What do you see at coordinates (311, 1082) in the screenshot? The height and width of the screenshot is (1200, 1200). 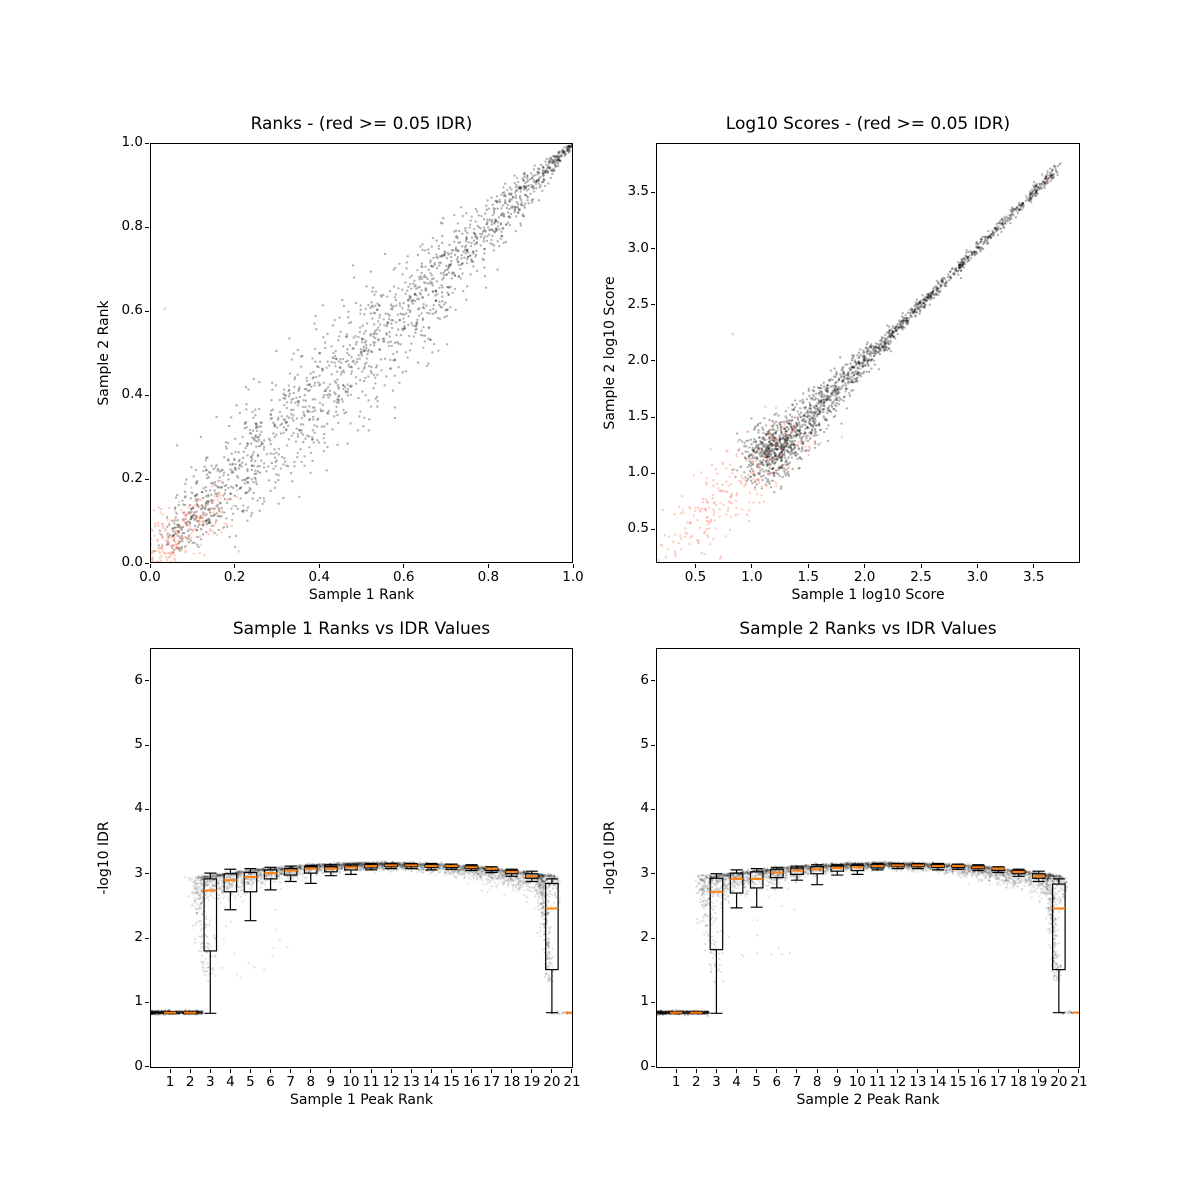 I see `x-tick-label: 8` at bounding box center [311, 1082].